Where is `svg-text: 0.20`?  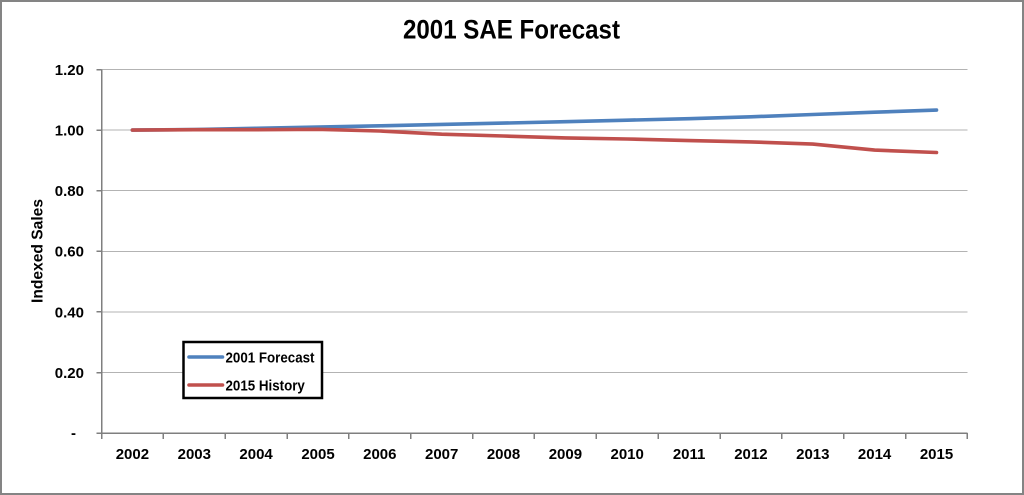 svg-text: 0.20 is located at coordinates (69, 373).